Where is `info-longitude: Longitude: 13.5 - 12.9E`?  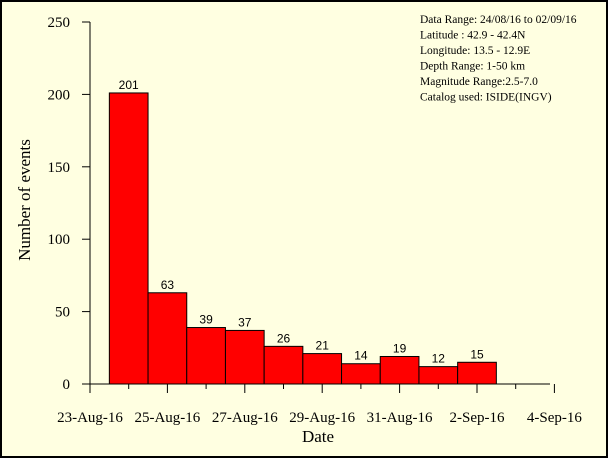 info-longitude: Longitude: 13.5 - 12.9E is located at coordinates (475, 51).